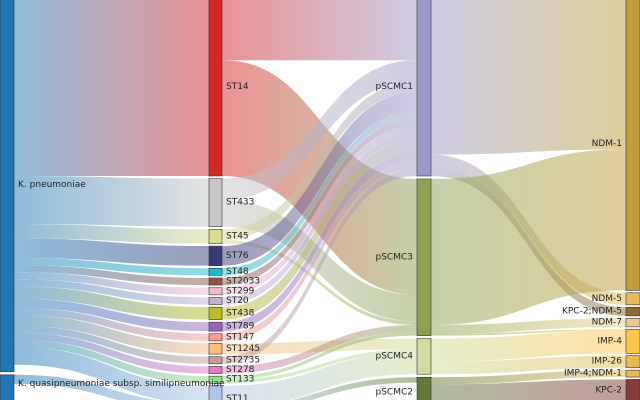 This screenshot has height=400, width=640. Describe the element at coordinates (215, 88) in the screenshot. I see `node-st14` at that location.